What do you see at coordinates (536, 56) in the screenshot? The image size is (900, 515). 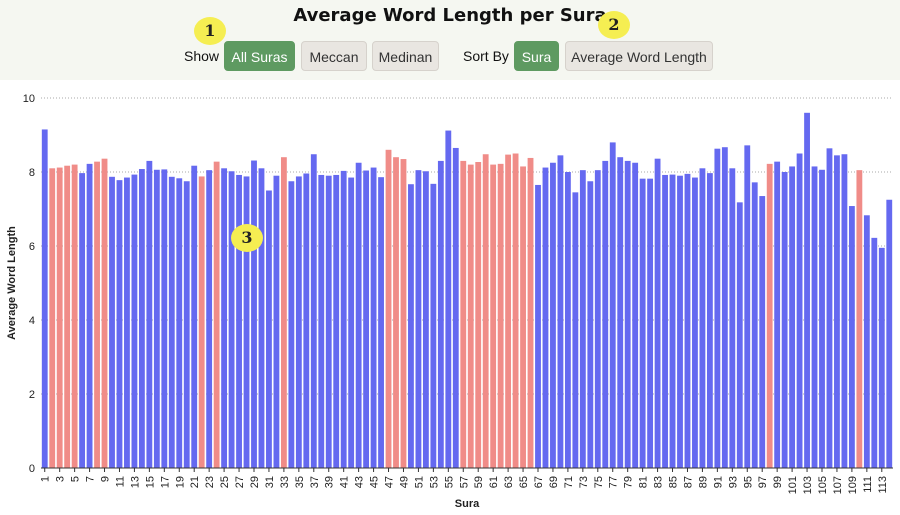 I see `sort-sura-button: Sura` at bounding box center [536, 56].